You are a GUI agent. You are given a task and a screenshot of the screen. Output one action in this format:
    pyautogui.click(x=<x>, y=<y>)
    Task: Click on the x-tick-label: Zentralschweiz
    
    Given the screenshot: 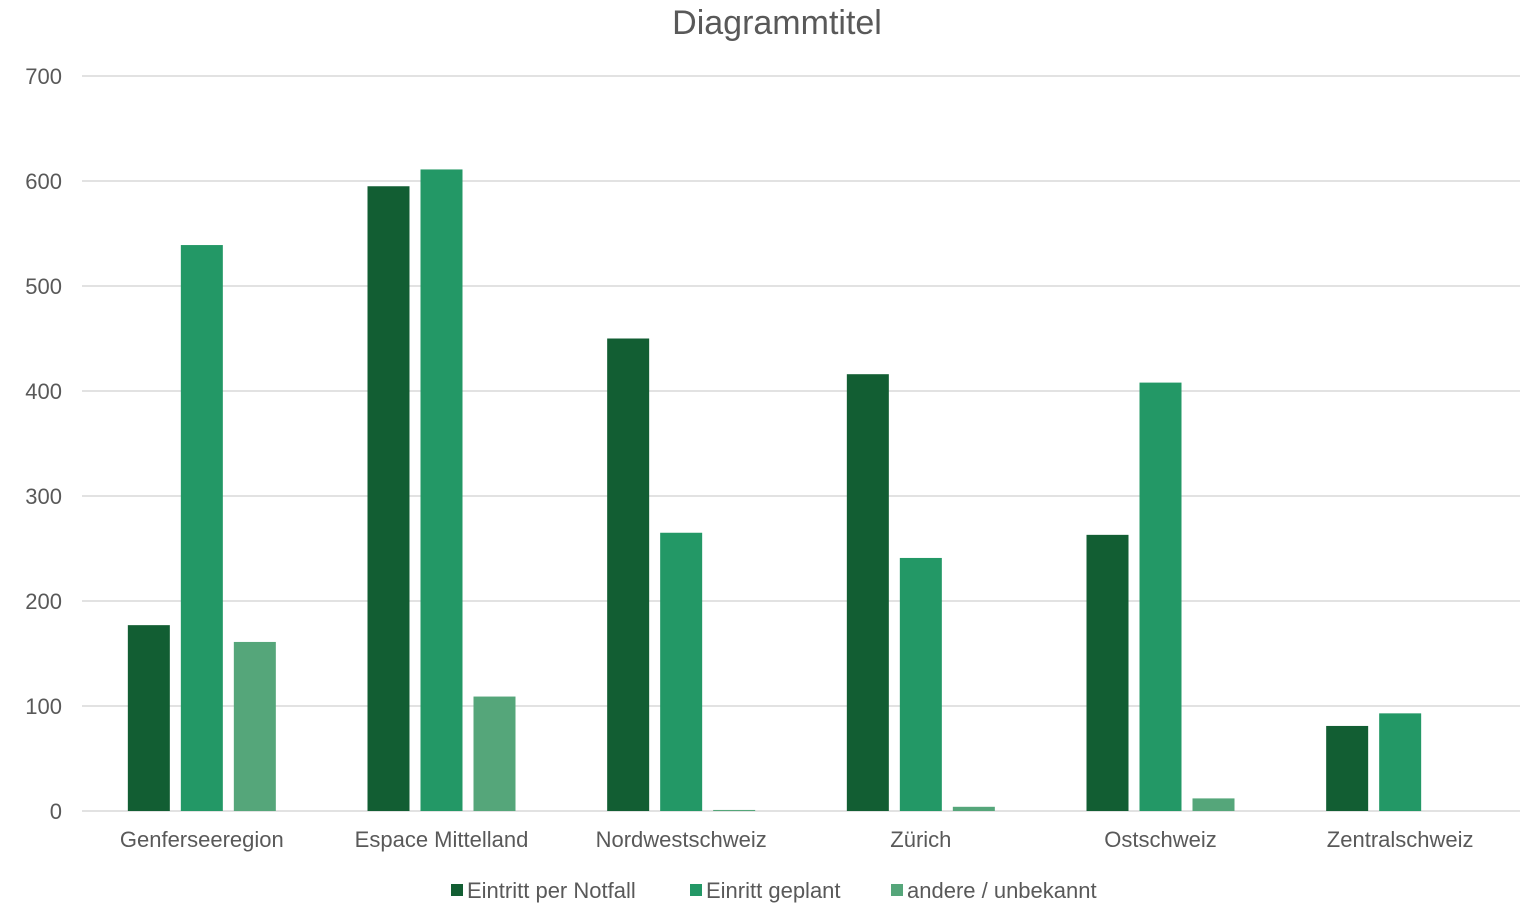 What is the action you would take?
    pyautogui.click(x=1400, y=839)
    